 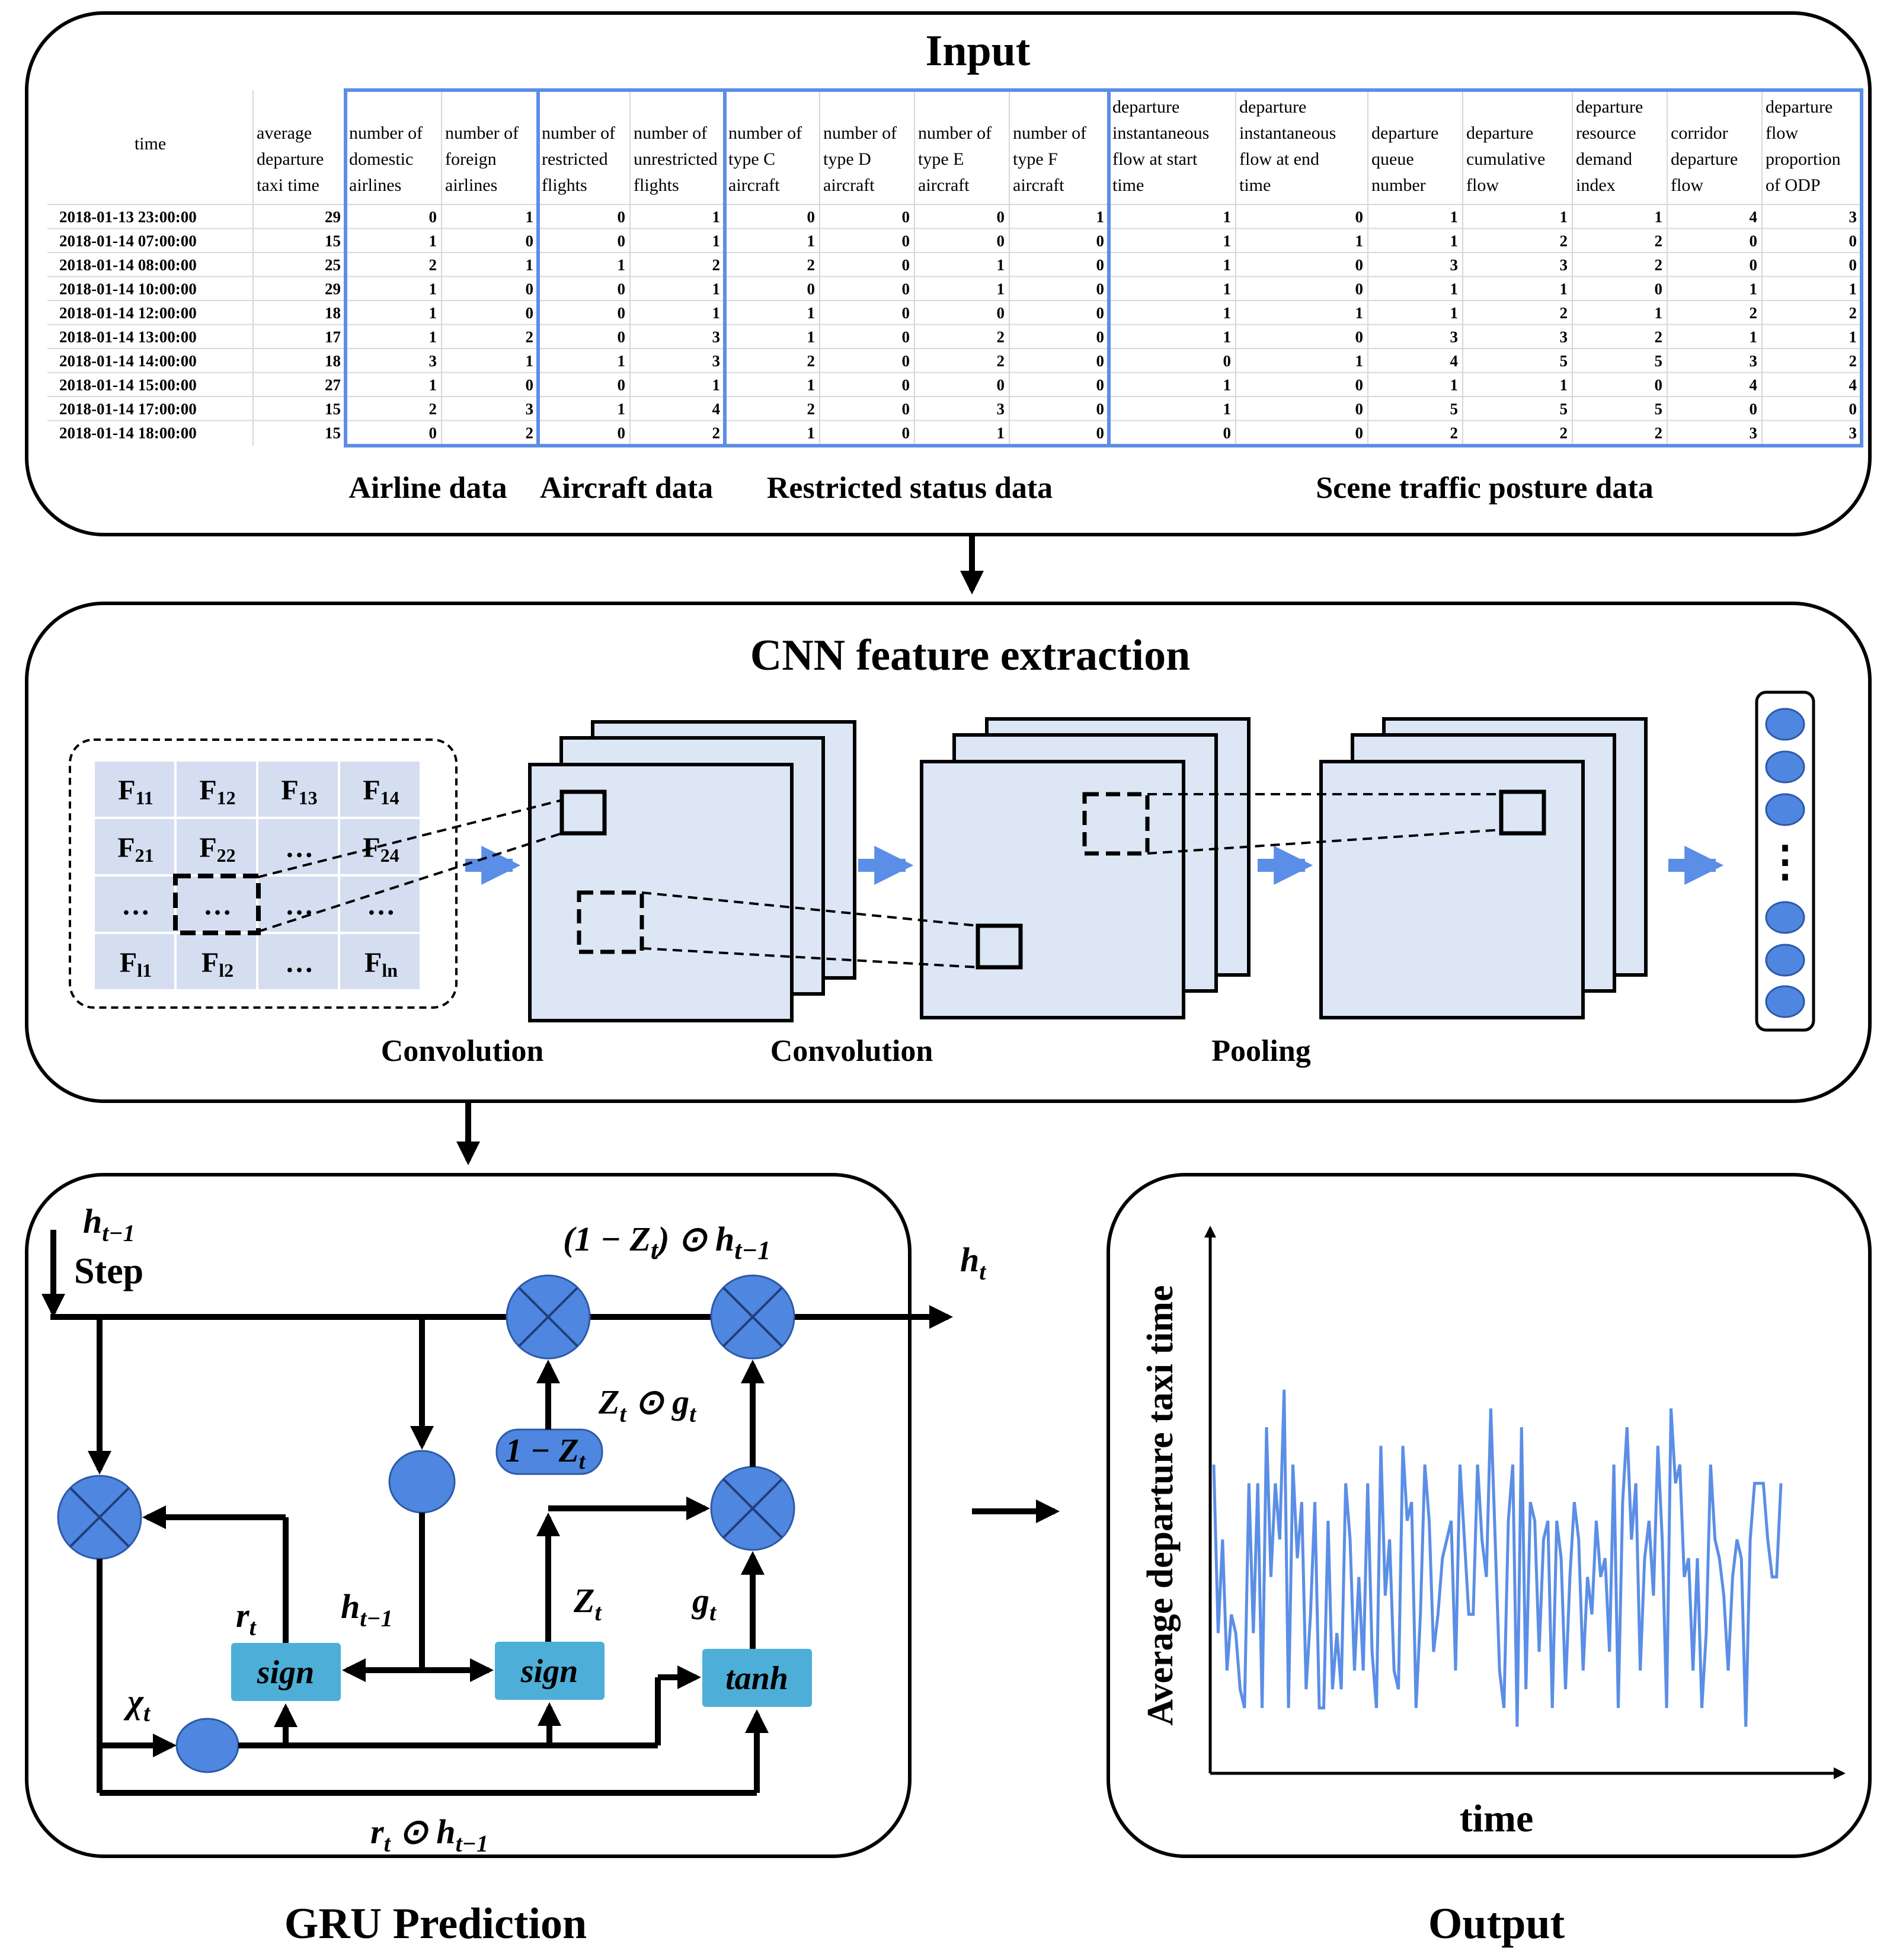 What do you see at coordinates (286, 1672) in the screenshot?
I see `reset-gate` at bounding box center [286, 1672].